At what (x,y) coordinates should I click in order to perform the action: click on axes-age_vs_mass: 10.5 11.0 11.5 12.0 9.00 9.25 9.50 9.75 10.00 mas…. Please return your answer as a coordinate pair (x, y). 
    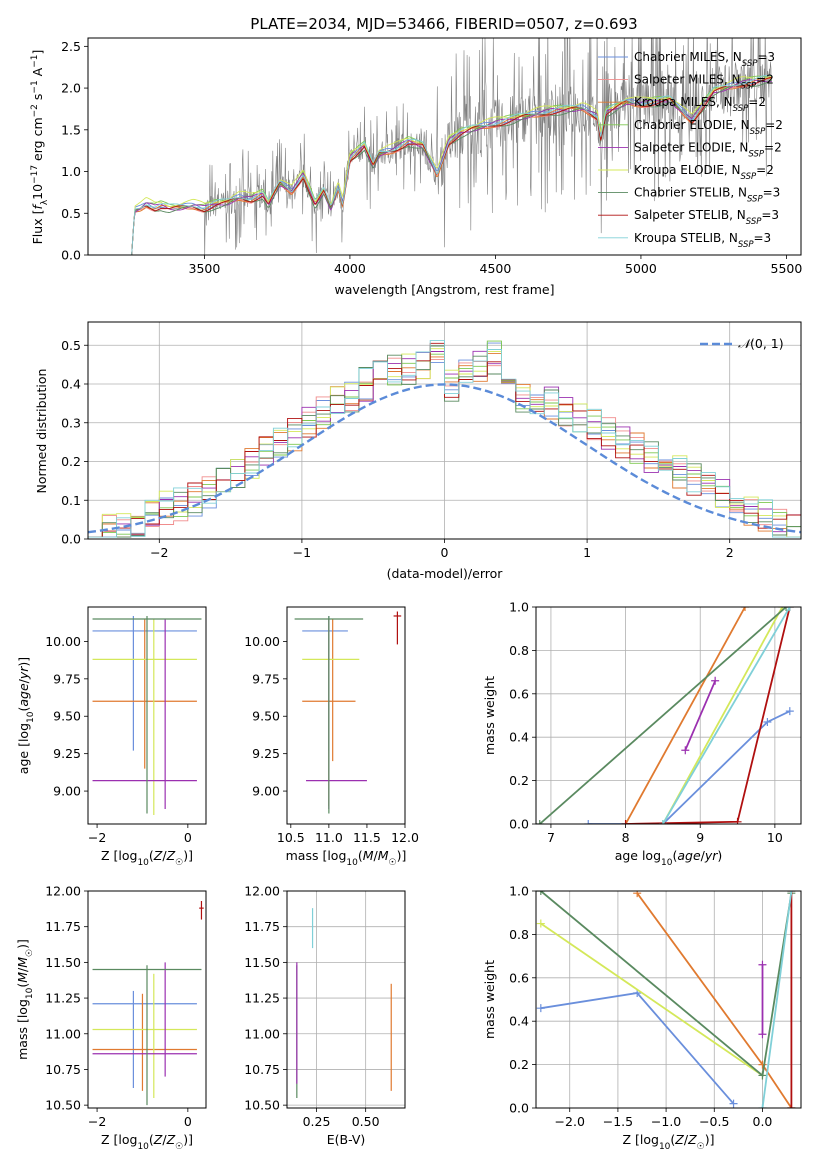
    Looking at the image, I should click on (331, 737).